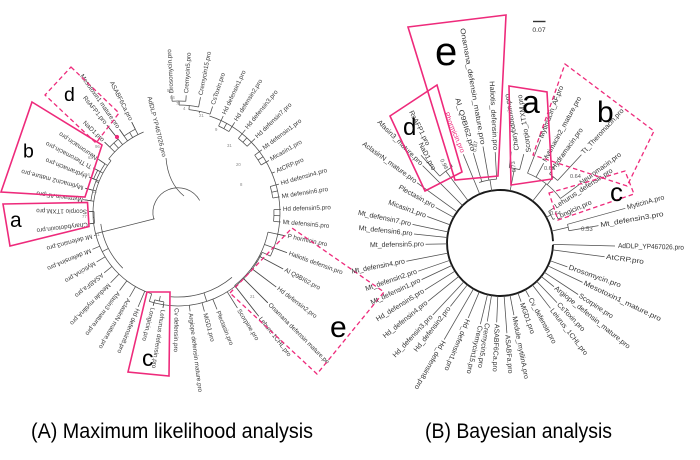  What do you see at coordinates (549, 169) in the screenshot?
I see `svg-text: 0.68` at bounding box center [549, 169].